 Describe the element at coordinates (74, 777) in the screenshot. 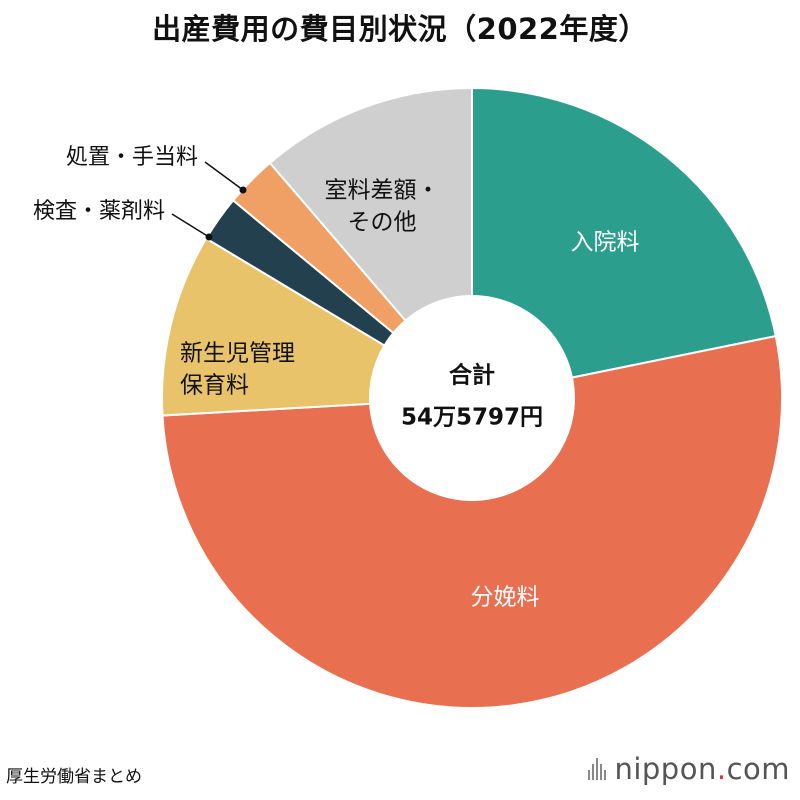

I see `source-note: 厚生労働省まとめ` at that location.